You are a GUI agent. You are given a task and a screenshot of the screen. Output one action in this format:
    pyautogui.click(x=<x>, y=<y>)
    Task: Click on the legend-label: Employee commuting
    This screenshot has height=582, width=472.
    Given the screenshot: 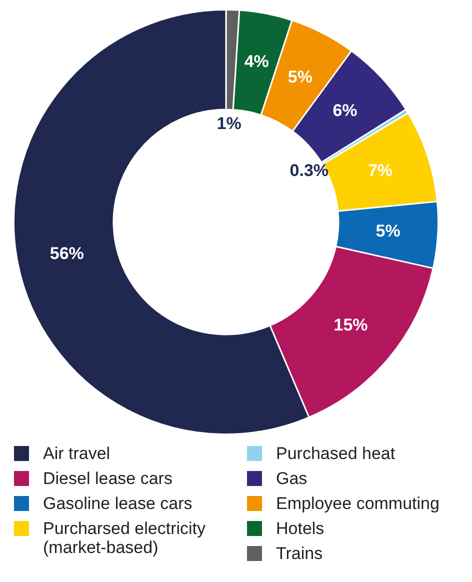 What is the action you would take?
    pyautogui.click(x=358, y=503)
    